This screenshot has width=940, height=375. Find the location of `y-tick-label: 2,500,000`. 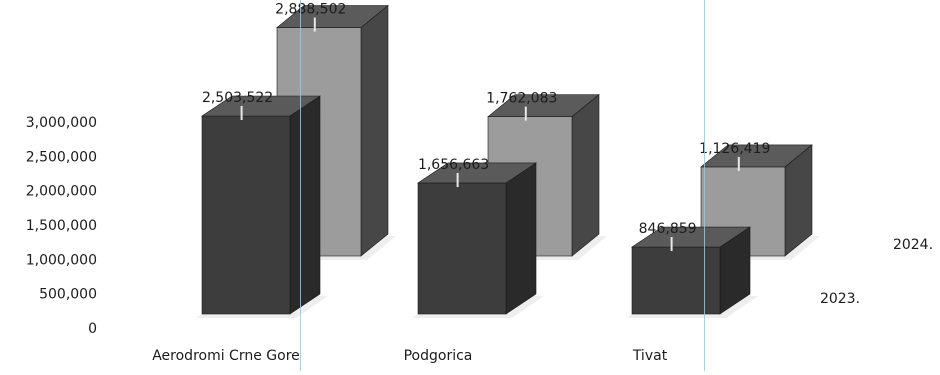

y-tick-label: 2,500,000 is located at coordinates (61, 157).